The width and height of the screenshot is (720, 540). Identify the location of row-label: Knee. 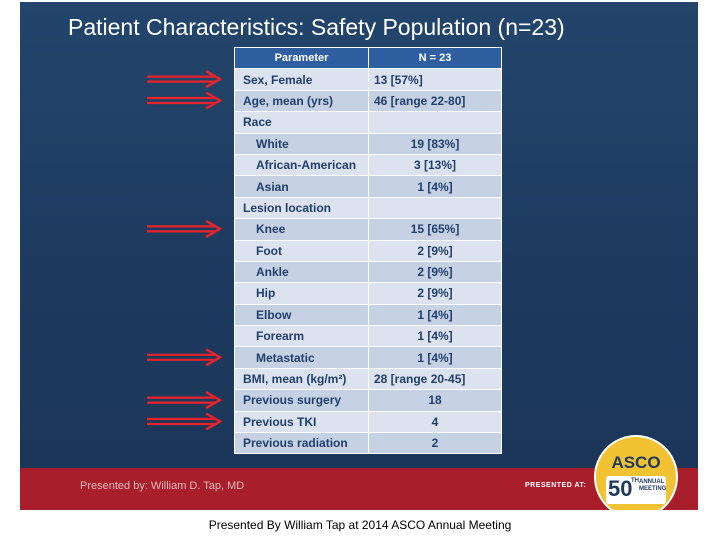
(301, 229).